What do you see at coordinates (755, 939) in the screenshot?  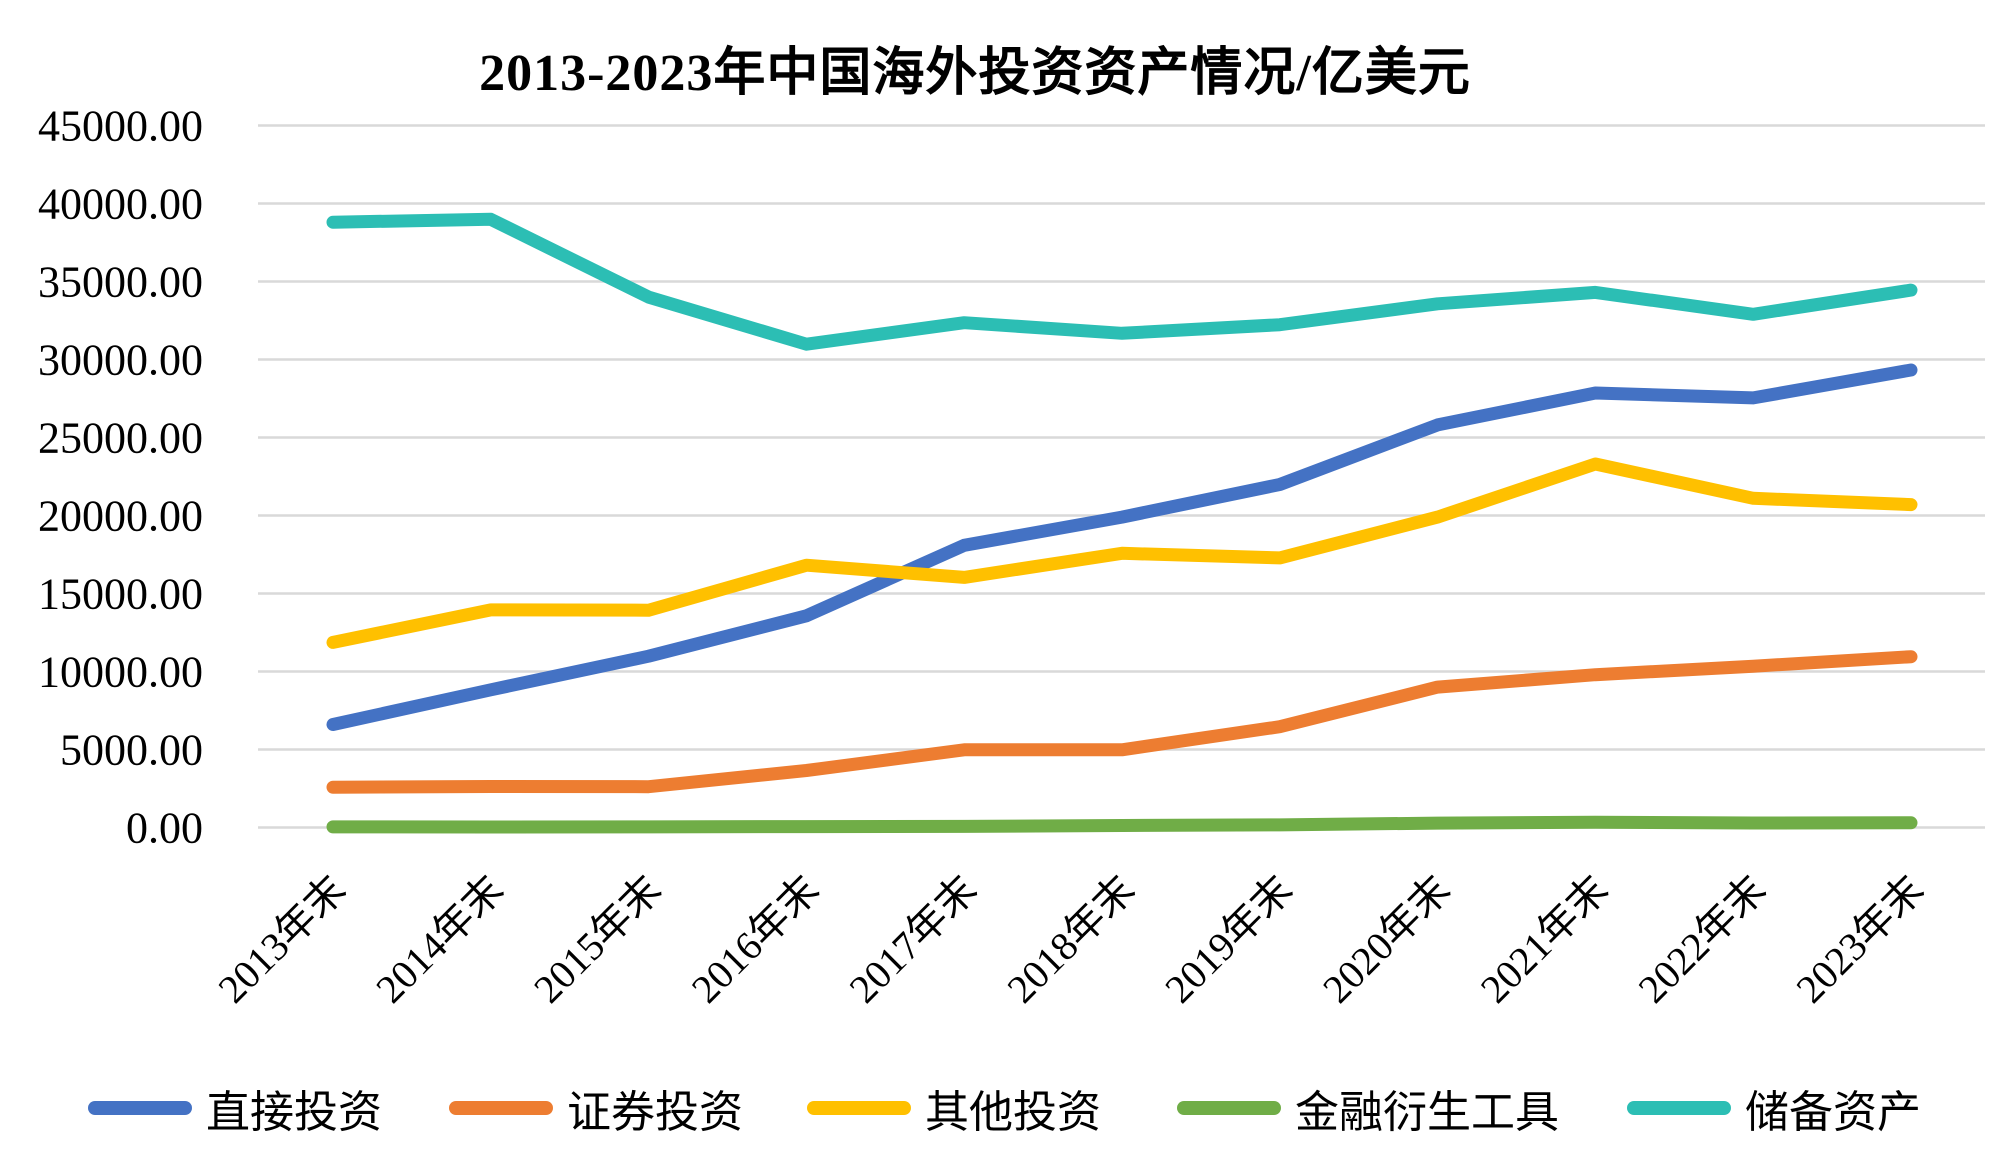 I see `x-axis-tick-label: 2016年末` at bounding box center [755, 939].